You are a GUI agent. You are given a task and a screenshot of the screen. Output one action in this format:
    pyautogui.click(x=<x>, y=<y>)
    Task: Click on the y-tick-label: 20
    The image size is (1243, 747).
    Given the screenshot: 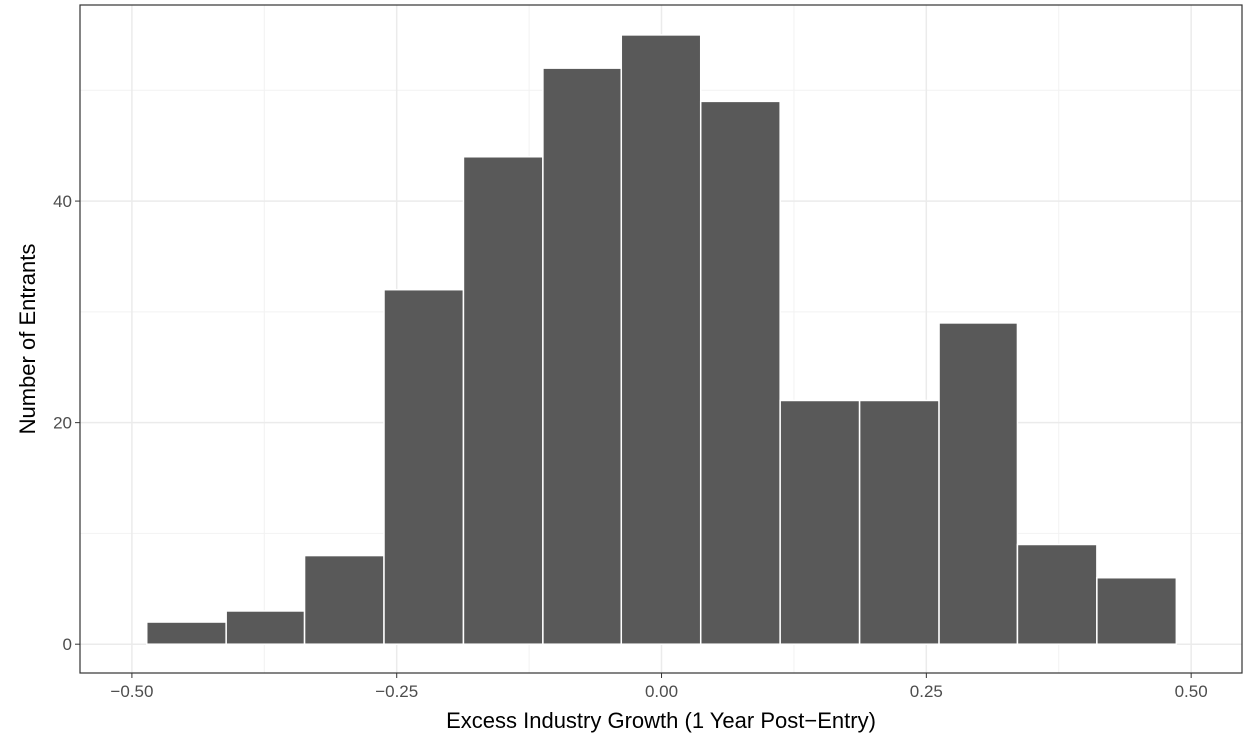 What is the action you would take?
    pyautogui.click(x=62, y=423)
    